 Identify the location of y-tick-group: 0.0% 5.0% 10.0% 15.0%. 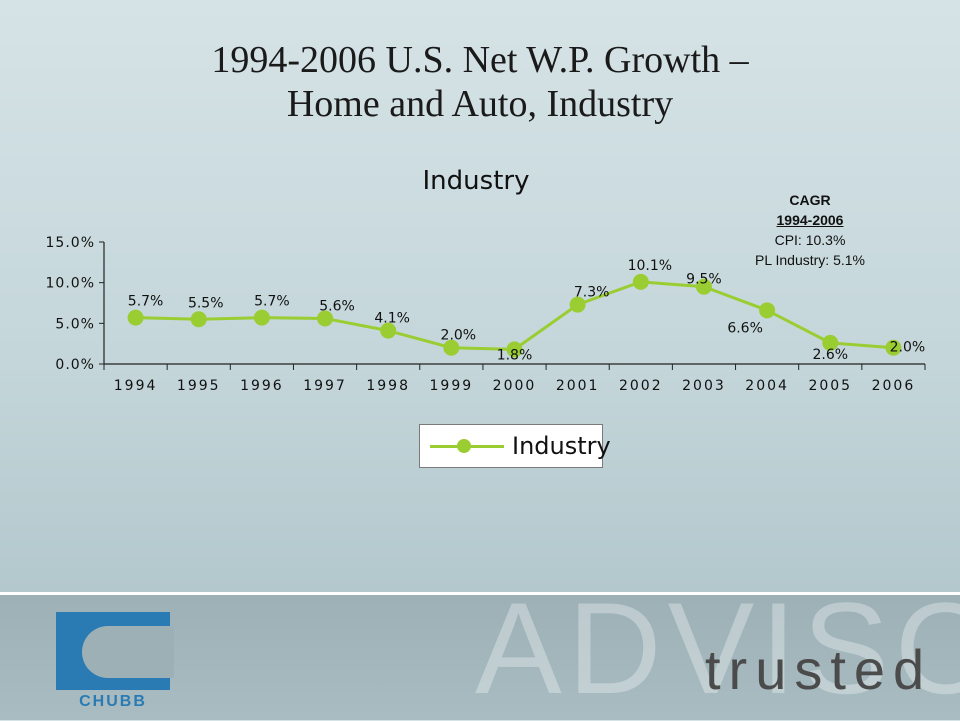
(75, 304).